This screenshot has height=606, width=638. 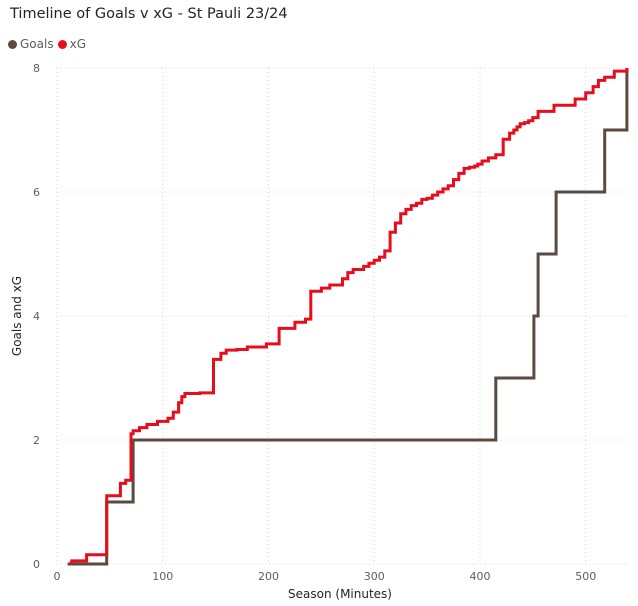 I want to click on x-tick-label: 400, so click(x=479, y=576).